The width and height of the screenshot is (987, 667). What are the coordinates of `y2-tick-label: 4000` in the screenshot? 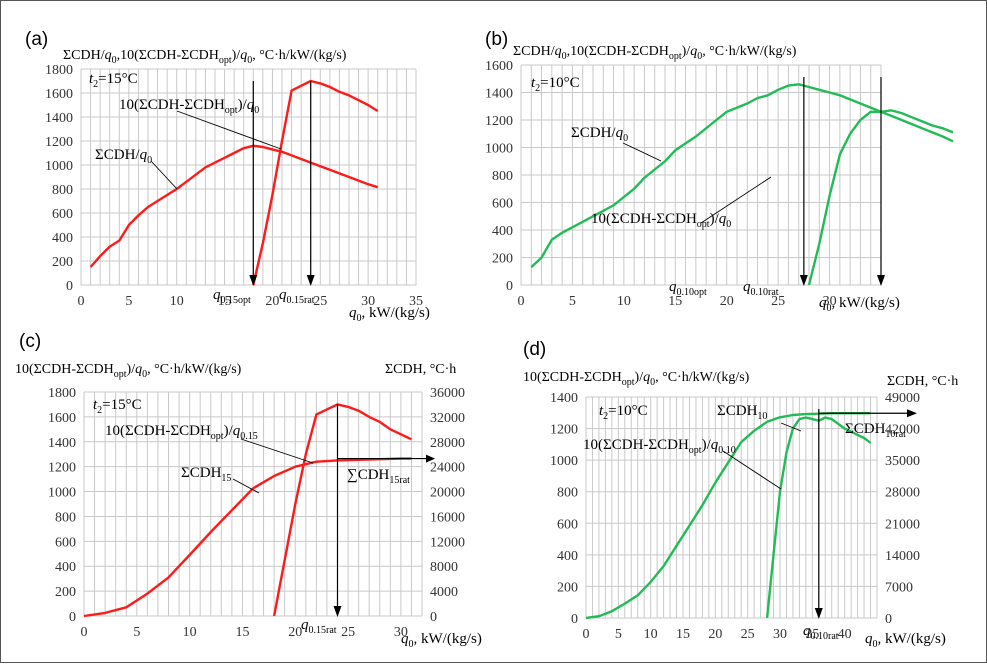 It's located at (444, 592).